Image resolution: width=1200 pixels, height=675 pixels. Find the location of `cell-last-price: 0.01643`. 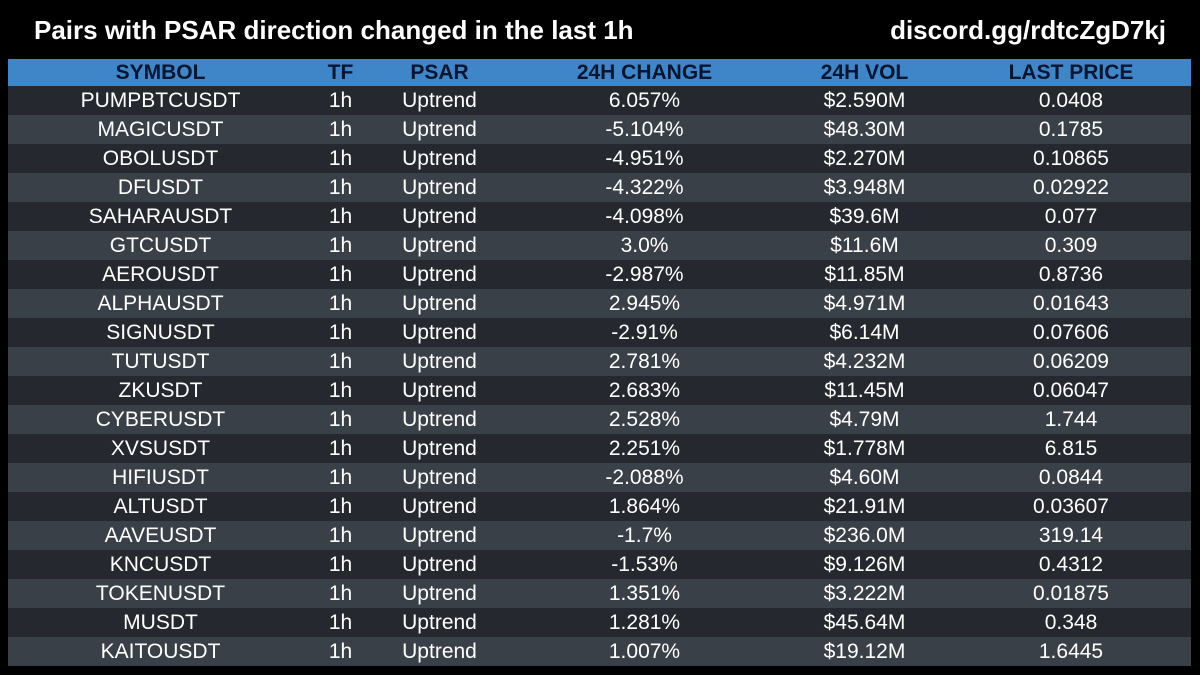

cell-last-price: 0.01643 is located at coordinates (1071, 303).